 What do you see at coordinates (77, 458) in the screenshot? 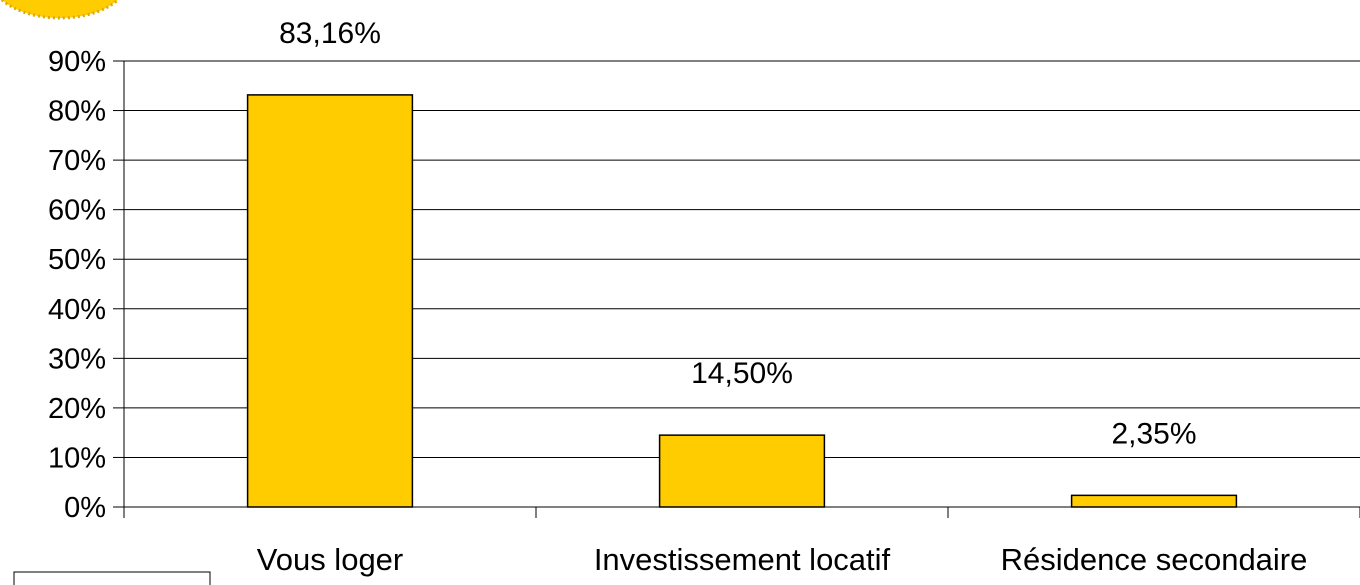
I see `y-tick-label: 10%` at bounding box center [77, 458].